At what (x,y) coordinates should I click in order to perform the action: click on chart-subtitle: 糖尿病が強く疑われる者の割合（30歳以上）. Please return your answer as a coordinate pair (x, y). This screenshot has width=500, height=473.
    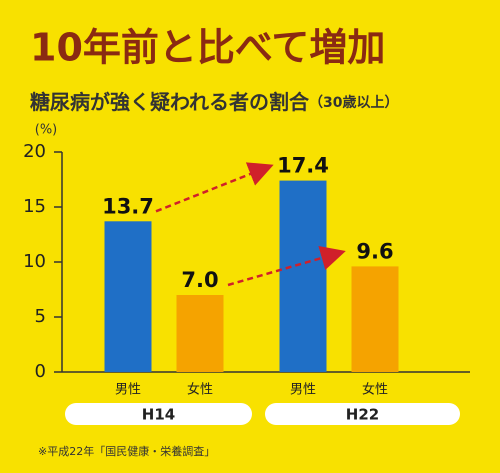
    Looking at the image, I should click on (214, 102).